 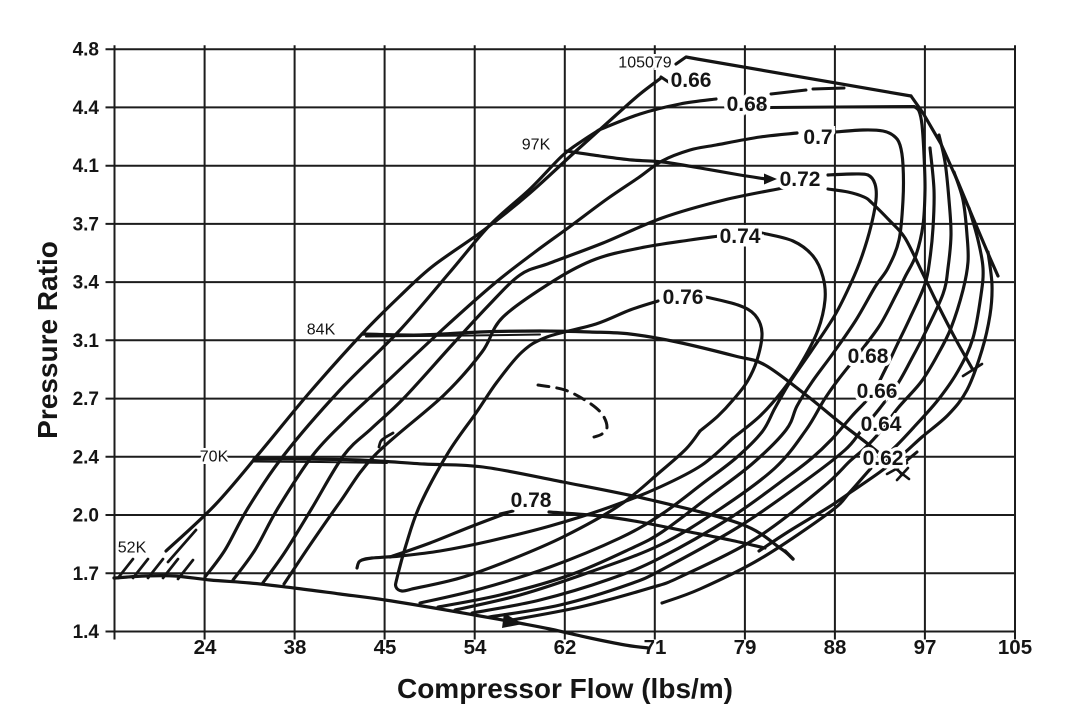 What do you see at coordinates (745, 647) in the screenshot?
I see `svg-text: 79` at bounding box center [745, 647].